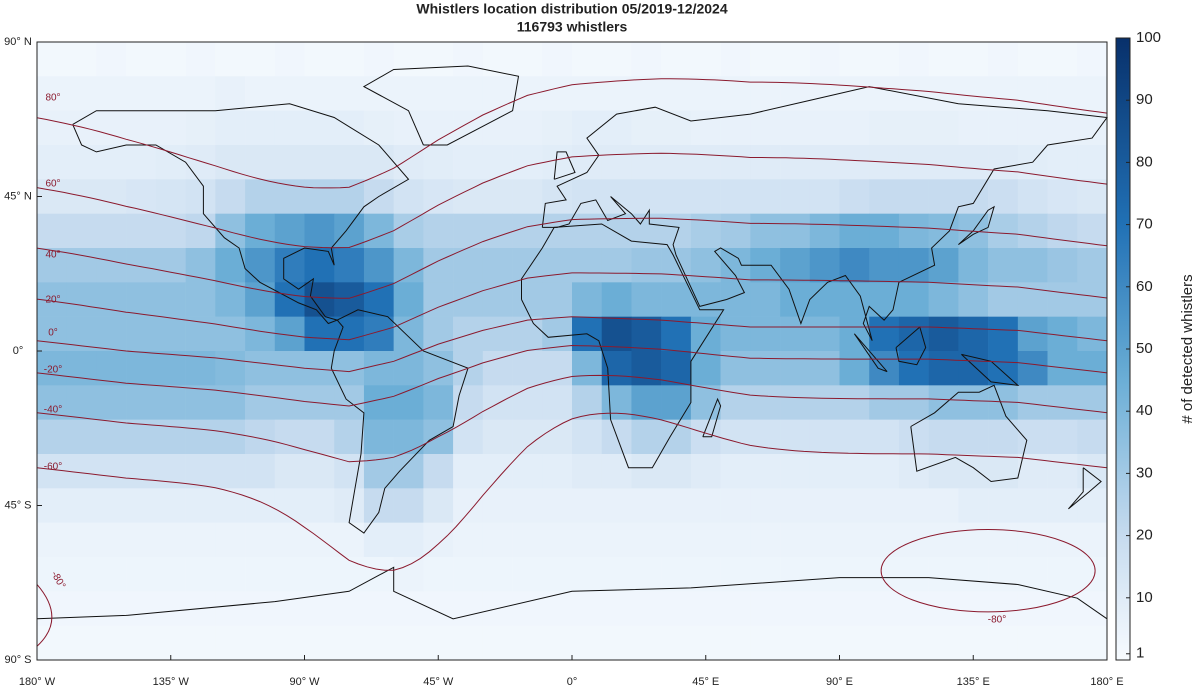 This screenshot has height=689, width=1200. I want to click on x-tick-label: 90° E, so click(839, 682).